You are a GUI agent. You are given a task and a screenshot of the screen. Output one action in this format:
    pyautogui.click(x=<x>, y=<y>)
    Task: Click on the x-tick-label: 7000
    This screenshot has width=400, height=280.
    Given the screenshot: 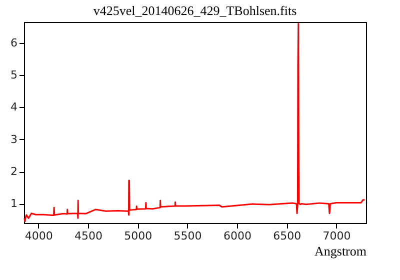 What is the action you would take?
    pyautogui.click(x=336, y=236)
    